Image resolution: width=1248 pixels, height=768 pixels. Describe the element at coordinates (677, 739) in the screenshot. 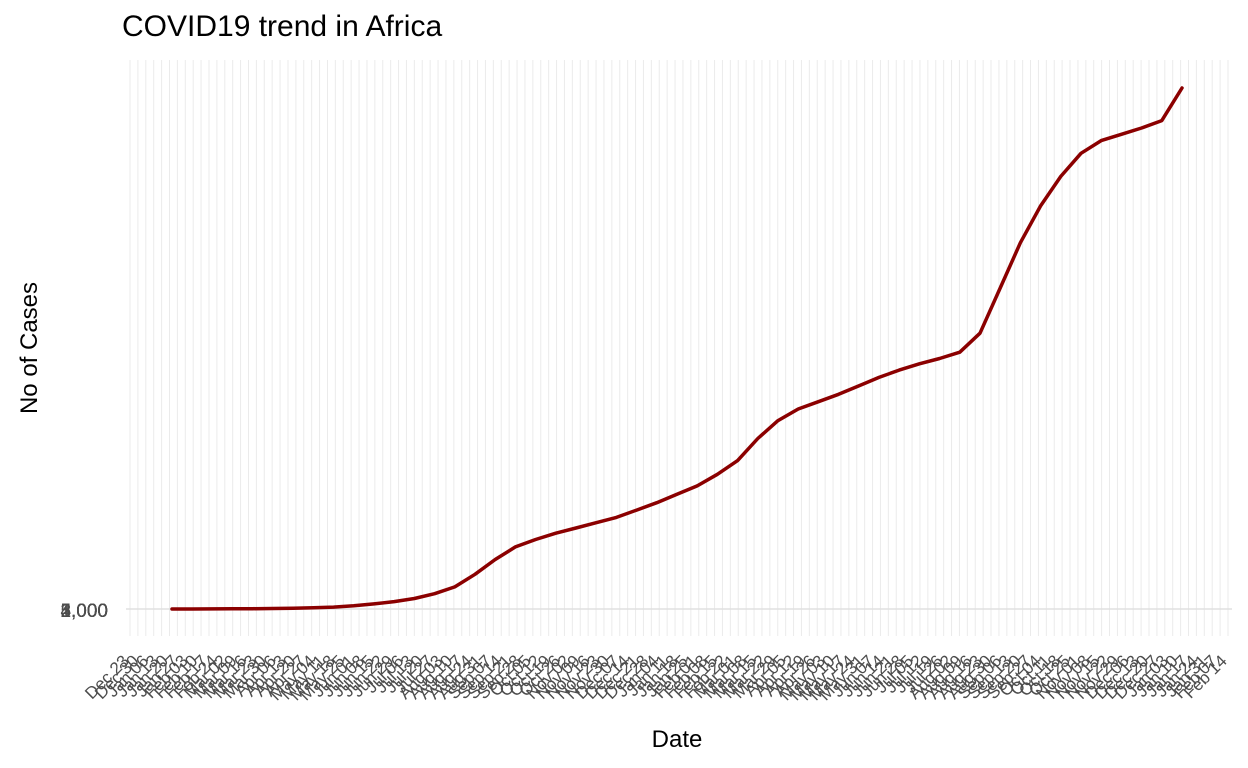

I see `x-axis-label: Date` at that location.